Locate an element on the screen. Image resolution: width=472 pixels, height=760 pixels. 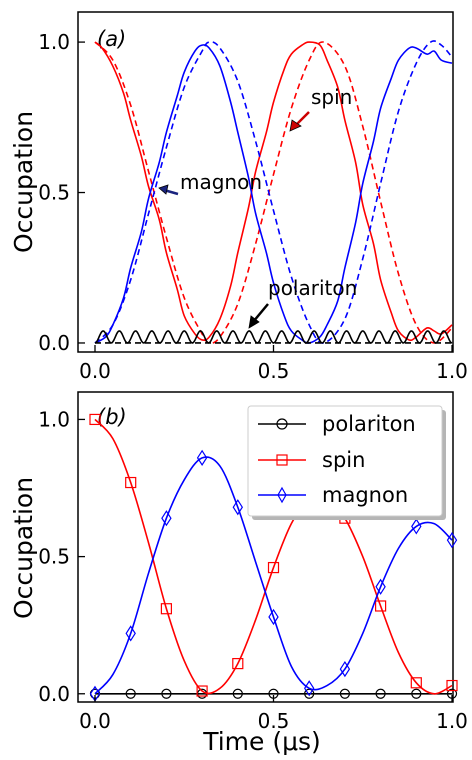
annotation-polariton: polariton is located at coordinates (302, 302).